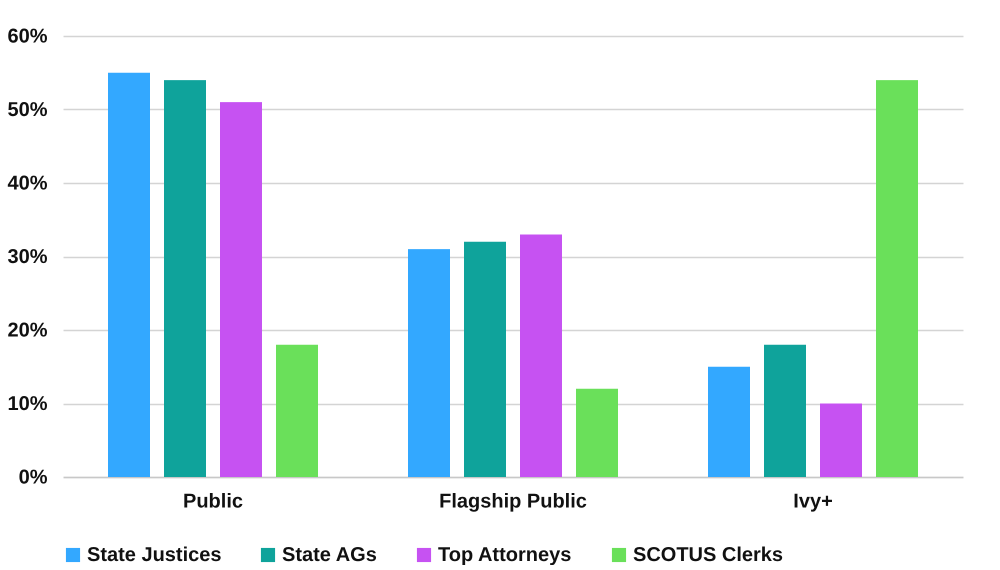 This screenshot has height=570, width=1000. I want to click on y-tick-label: 40%, so click(27, 183).